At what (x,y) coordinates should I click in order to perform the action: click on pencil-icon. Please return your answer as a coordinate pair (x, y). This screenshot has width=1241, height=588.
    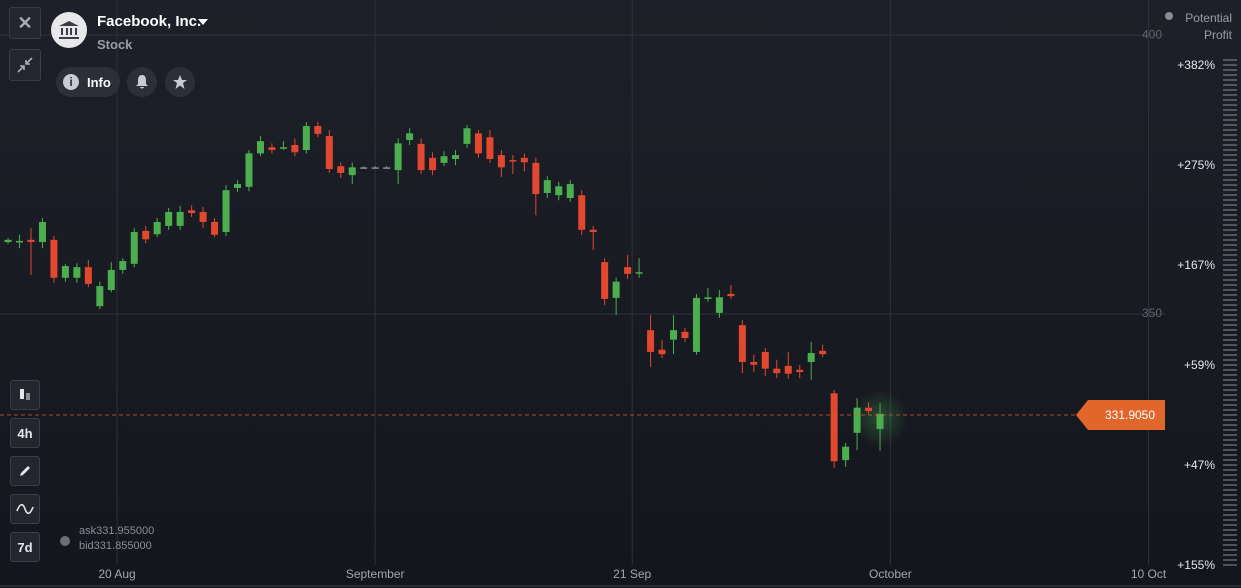
    Looking at the image, I should click on (25, 471).